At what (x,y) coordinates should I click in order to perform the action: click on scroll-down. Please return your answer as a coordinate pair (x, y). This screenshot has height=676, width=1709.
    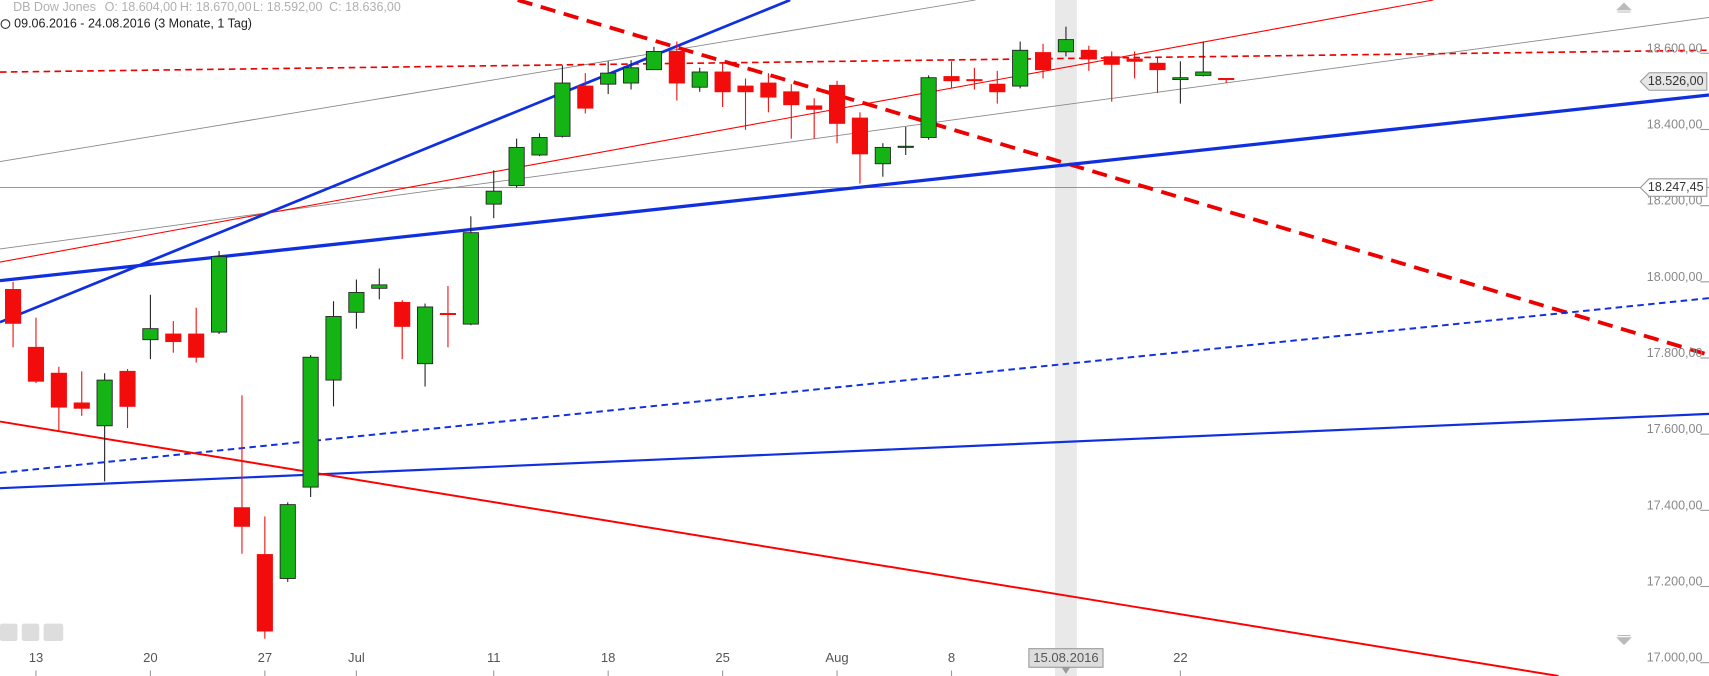
    Looking at the image, I should click on (1624, 640).